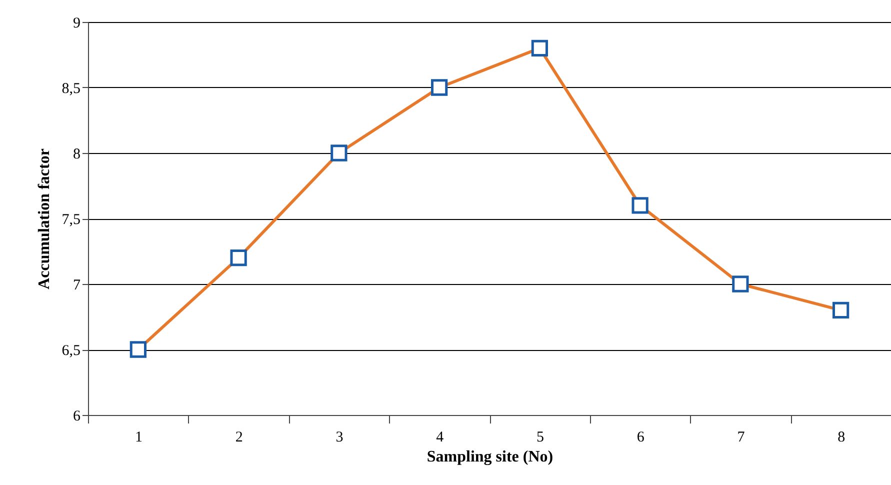  I want to click on x-tick-label: 2, so click(239, 438).